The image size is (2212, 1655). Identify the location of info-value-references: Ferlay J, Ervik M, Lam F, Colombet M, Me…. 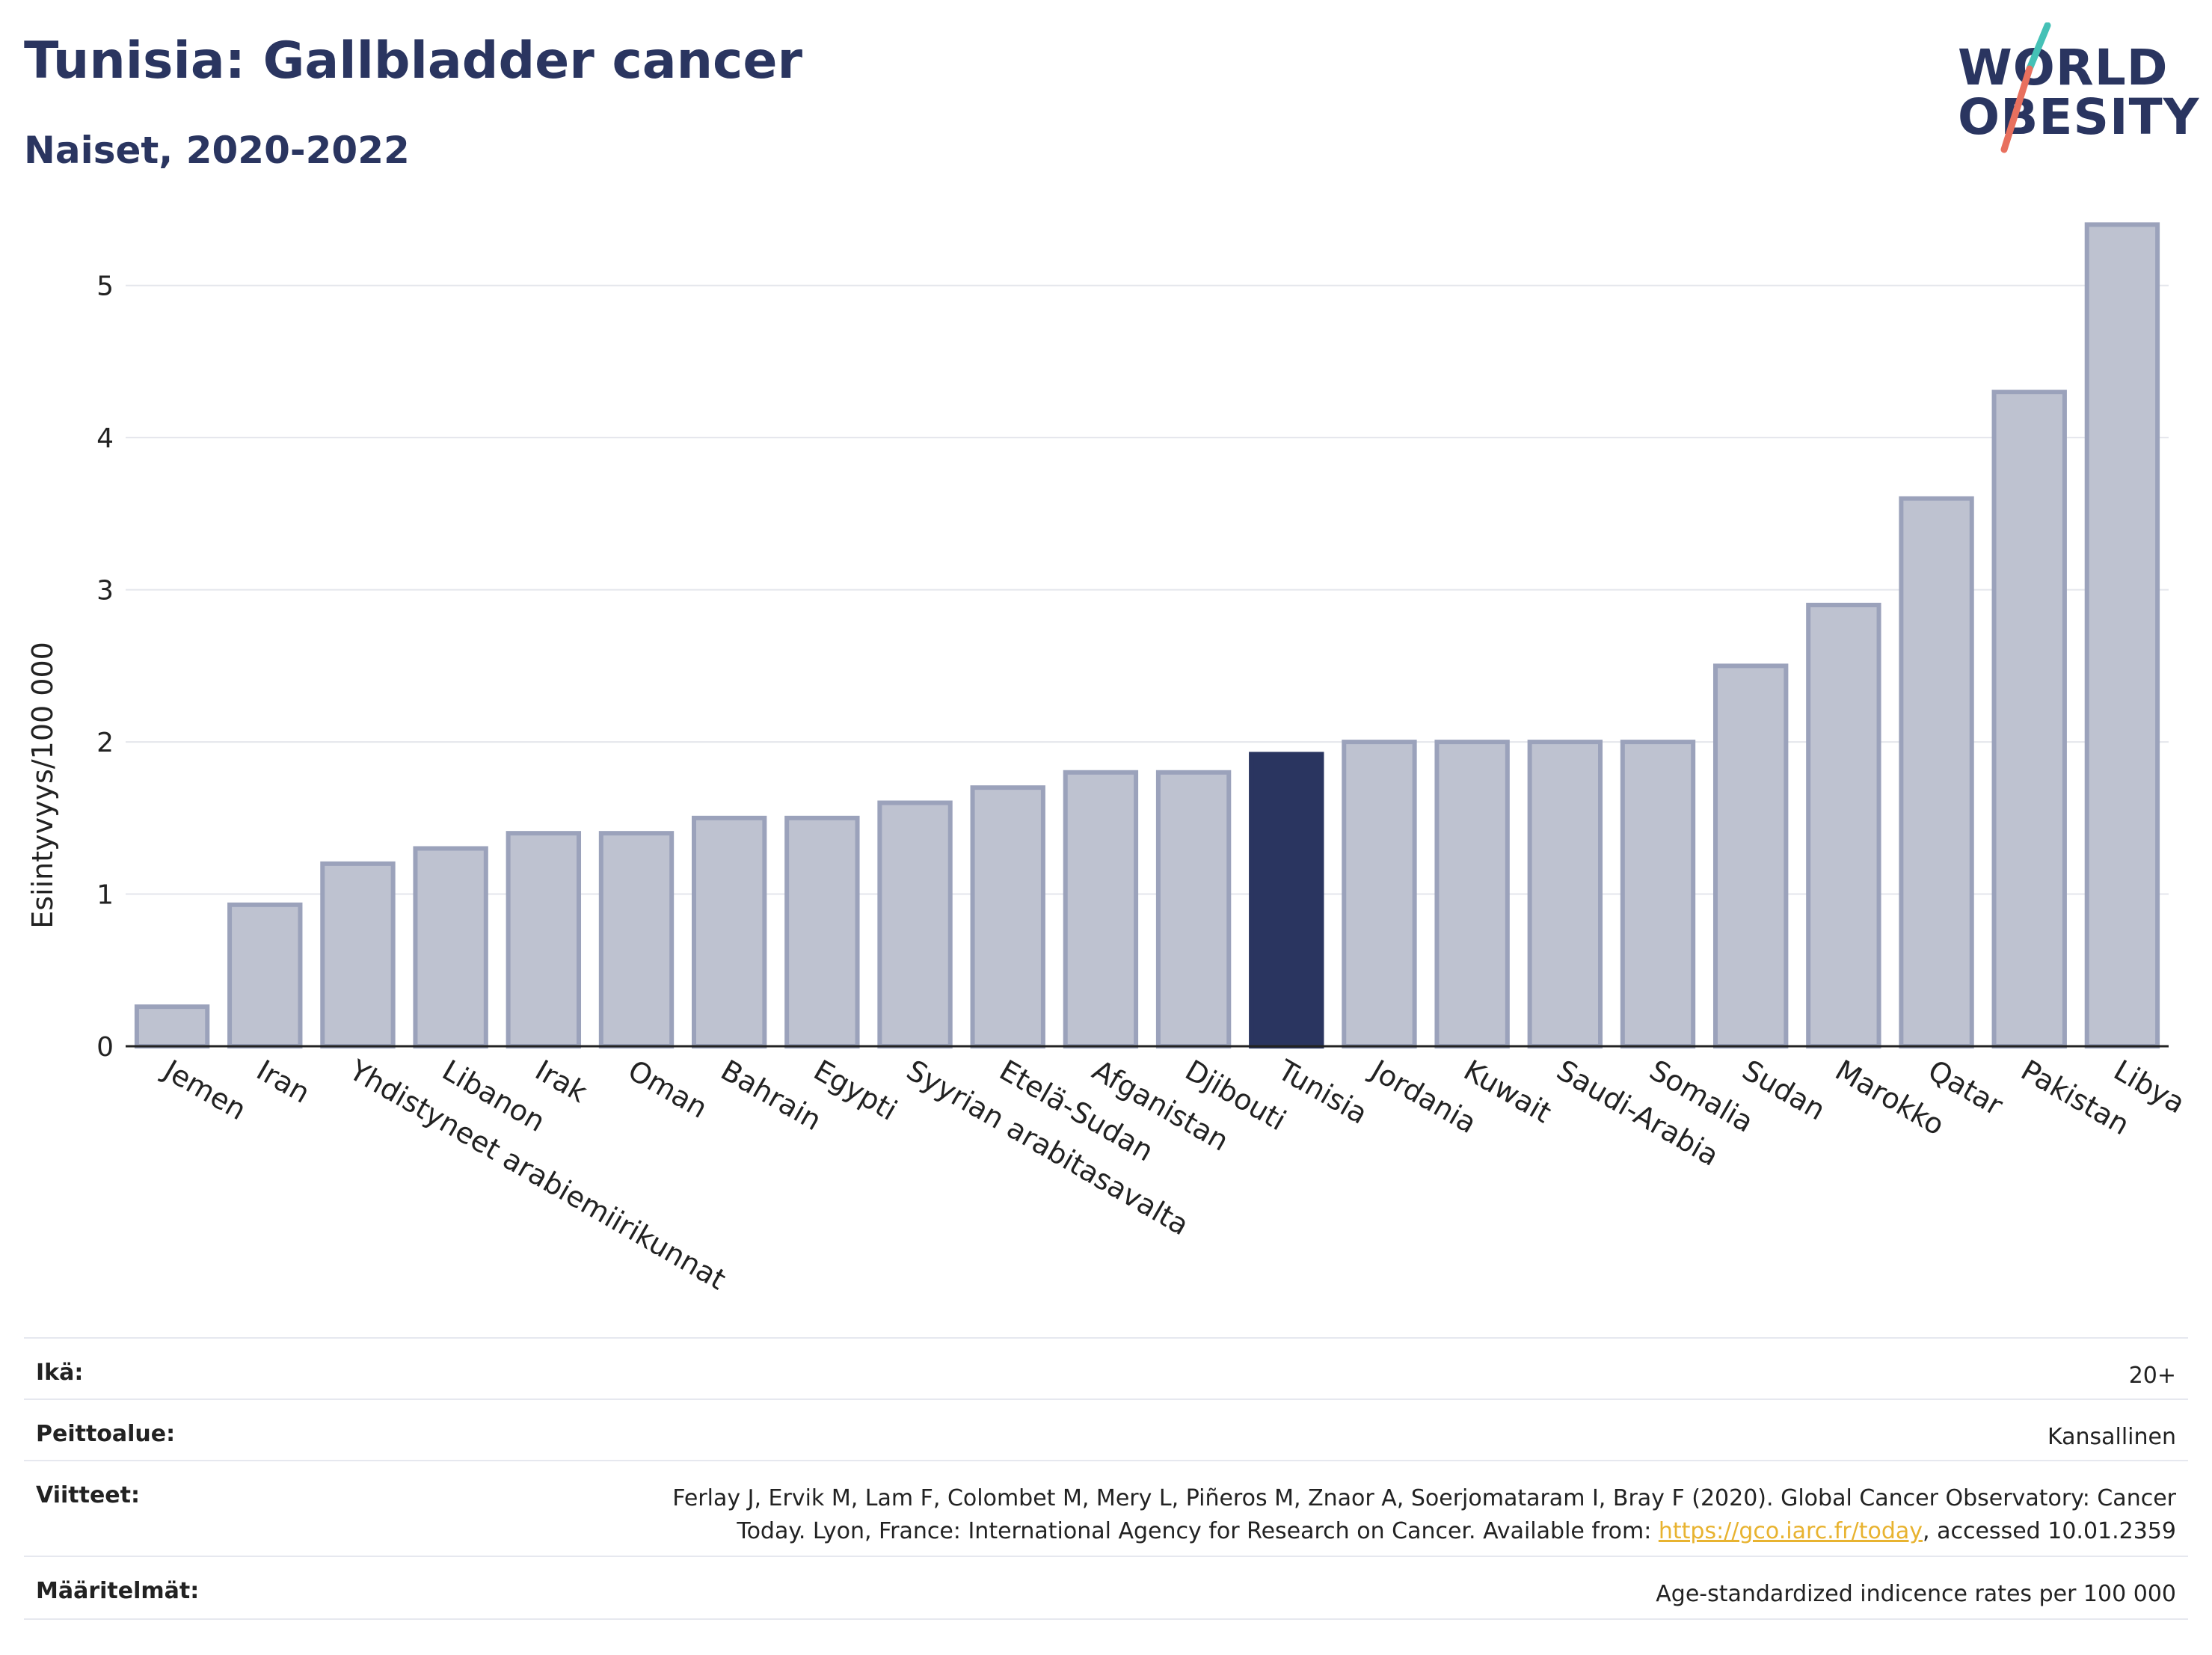
(1424, 1515).